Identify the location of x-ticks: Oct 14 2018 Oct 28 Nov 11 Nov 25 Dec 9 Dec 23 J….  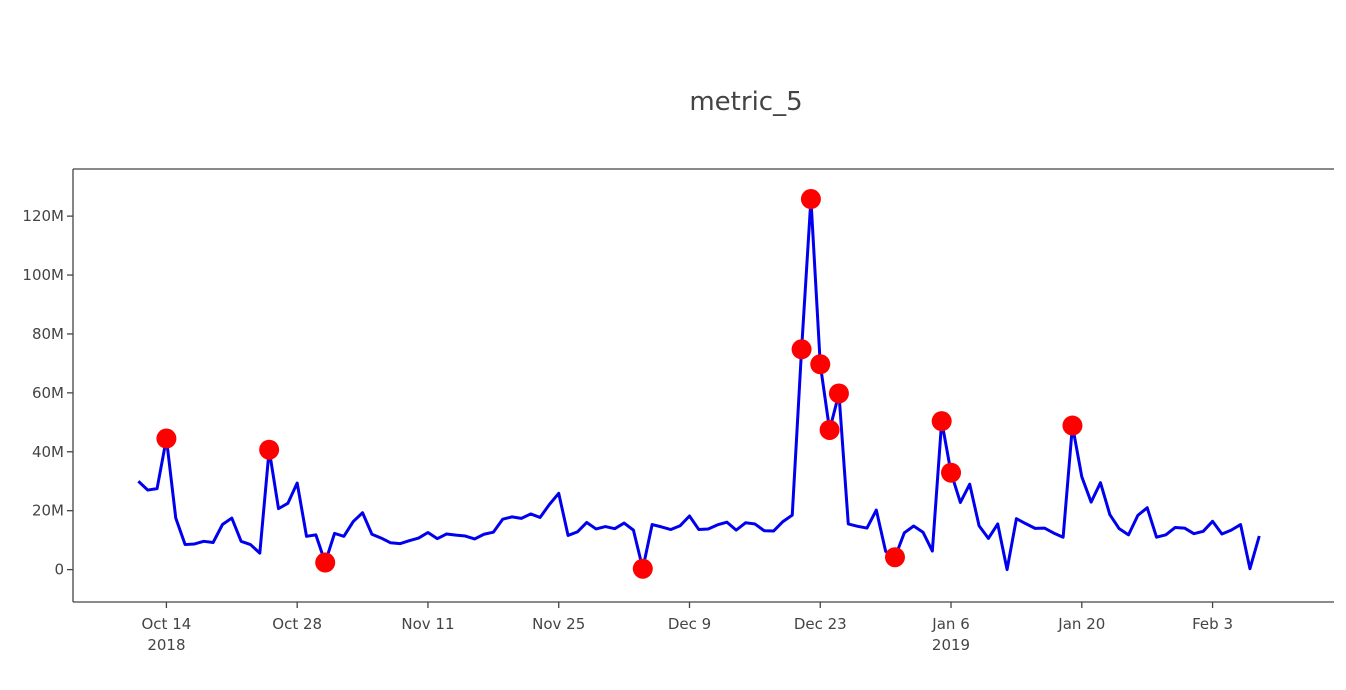
(687, 628).